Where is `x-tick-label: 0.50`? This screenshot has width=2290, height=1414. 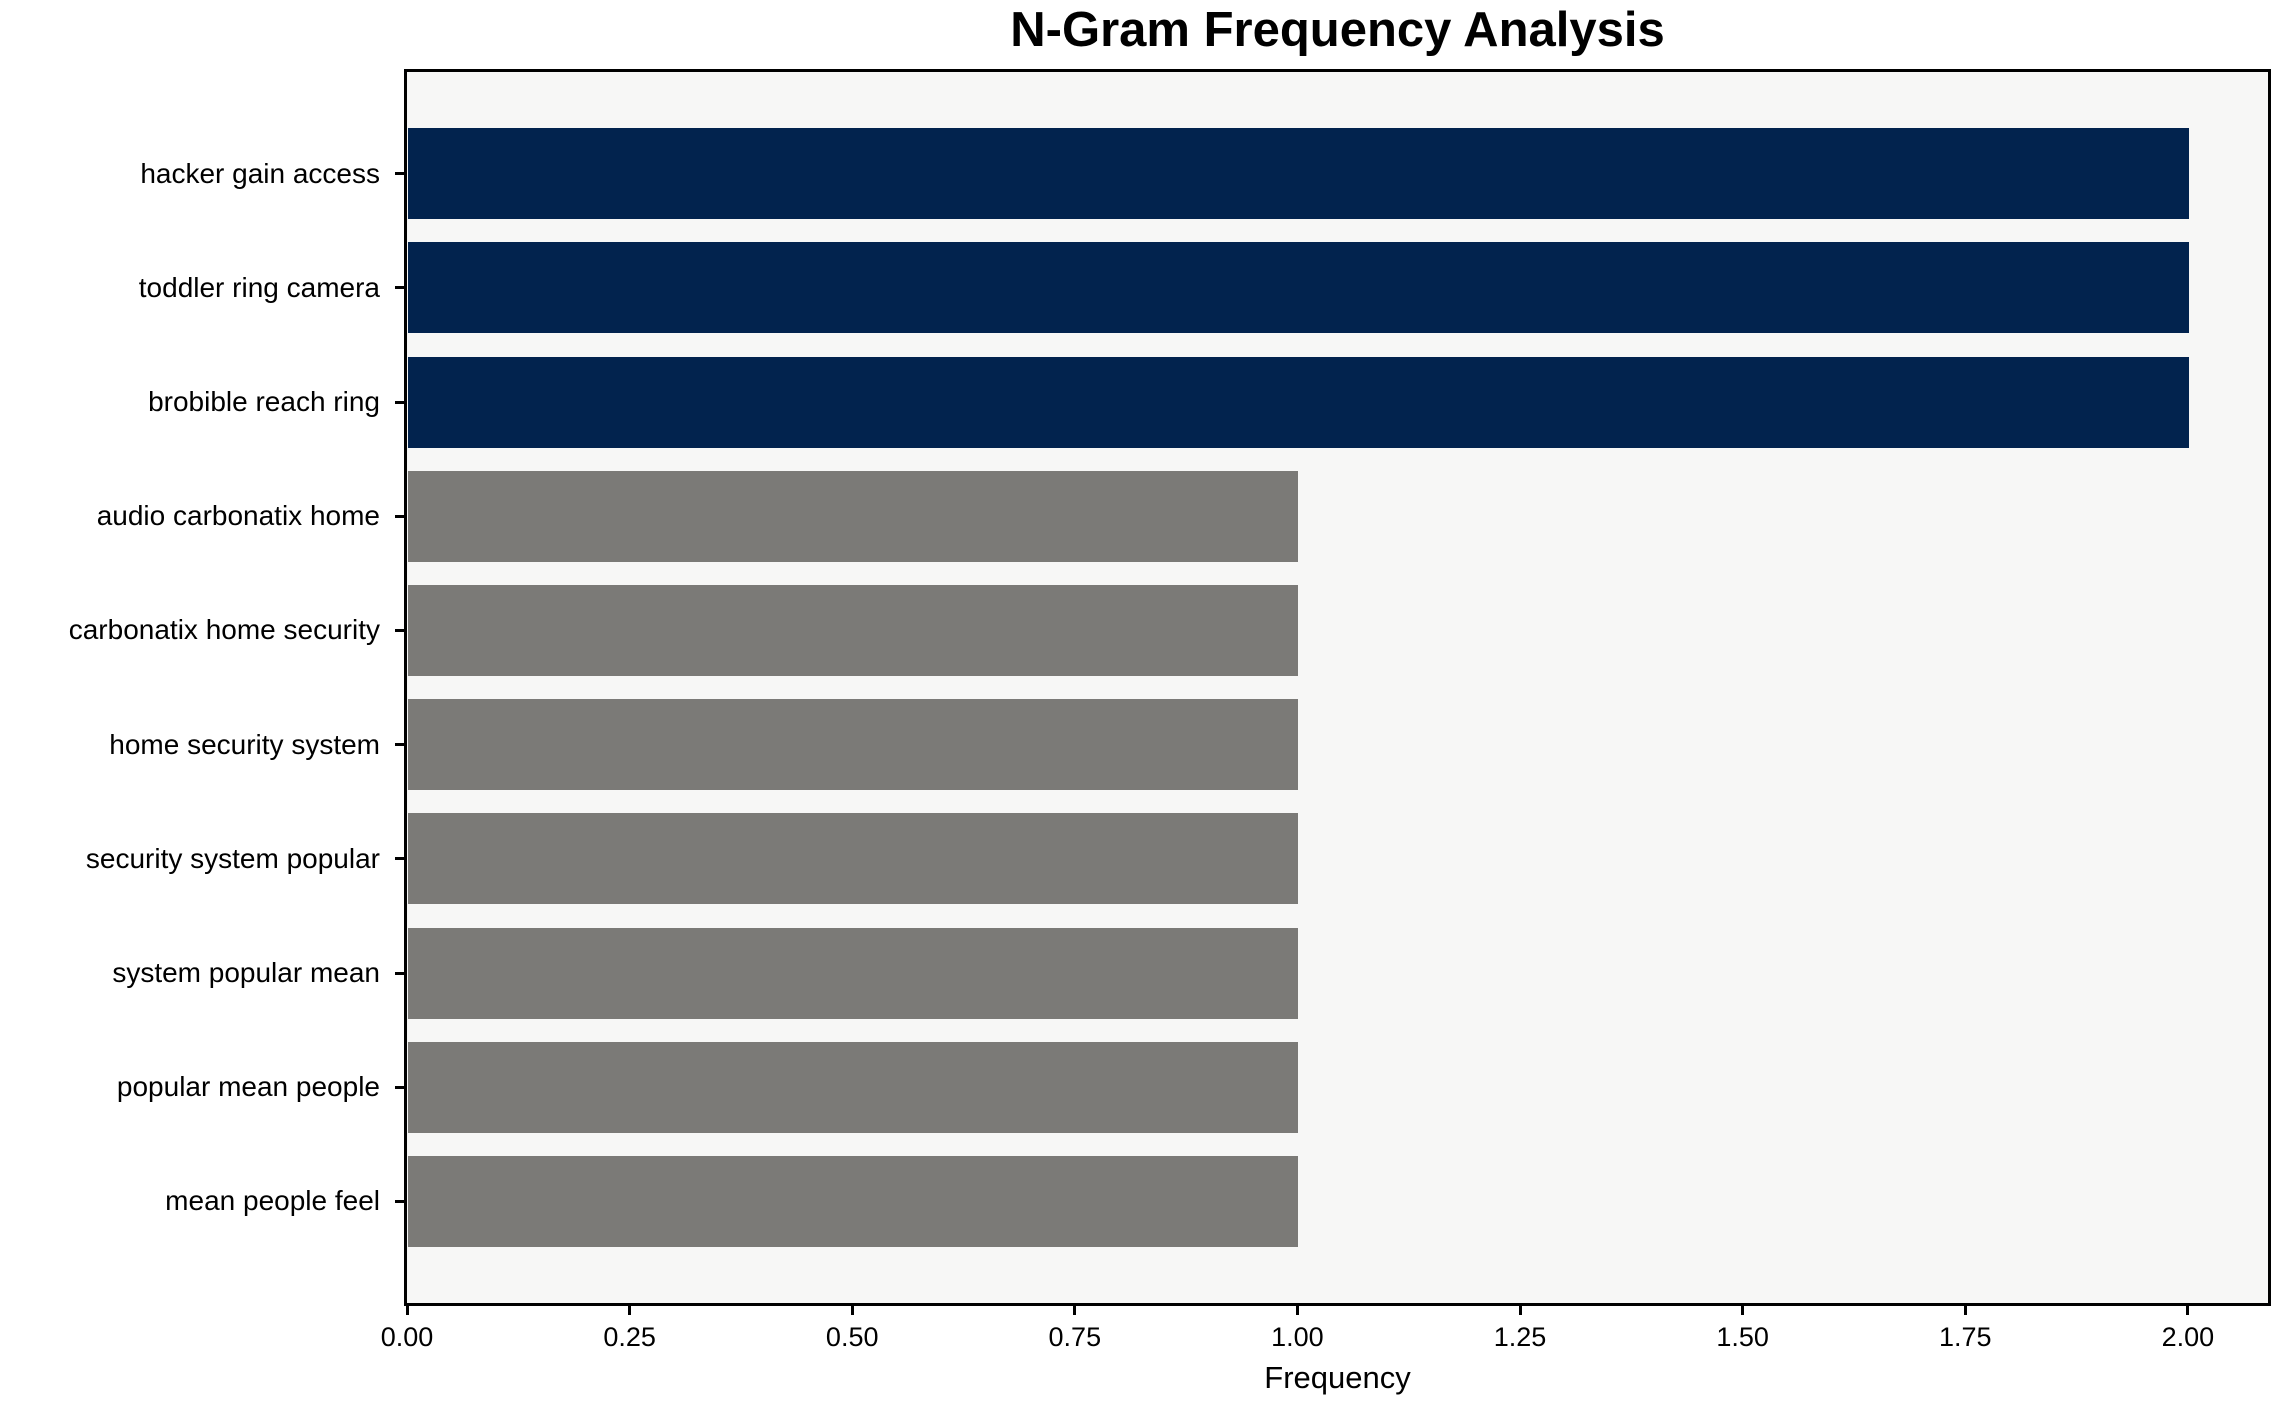 x-tick-label: 0.50 is located at coordinates (852, 1337).